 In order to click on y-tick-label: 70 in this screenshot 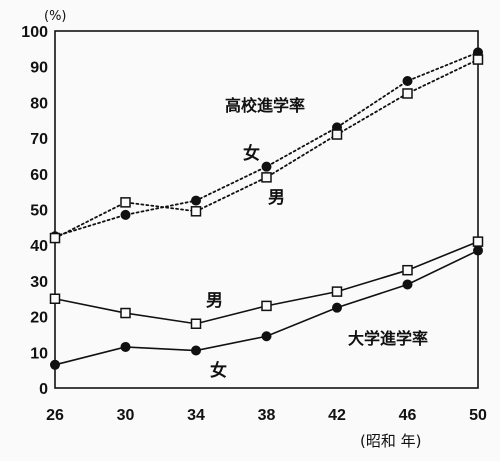, I will do `click(39, 139)`.